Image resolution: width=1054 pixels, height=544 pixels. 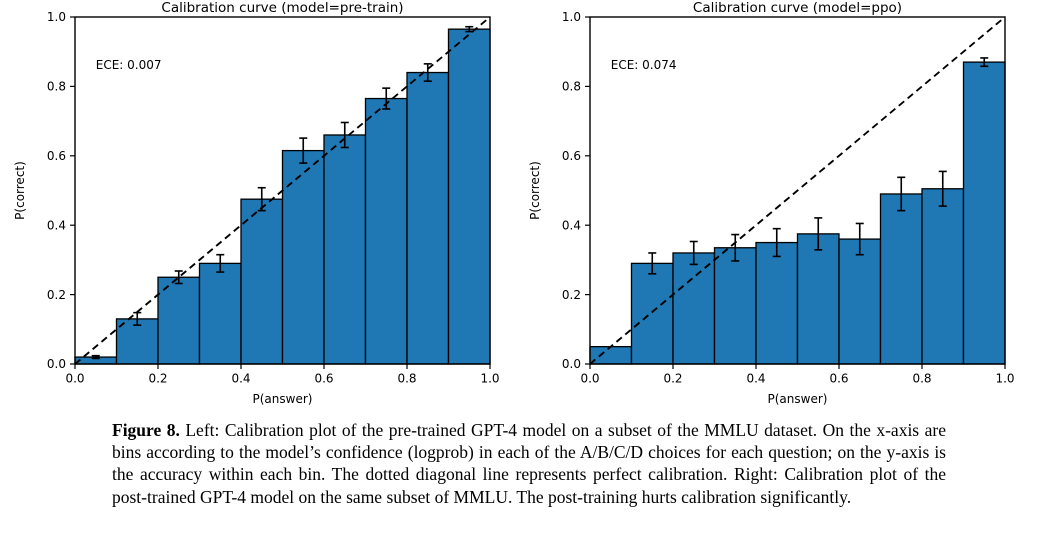 I want to click on figure-caption-label: Figure 8., so click(x=146, y=430).